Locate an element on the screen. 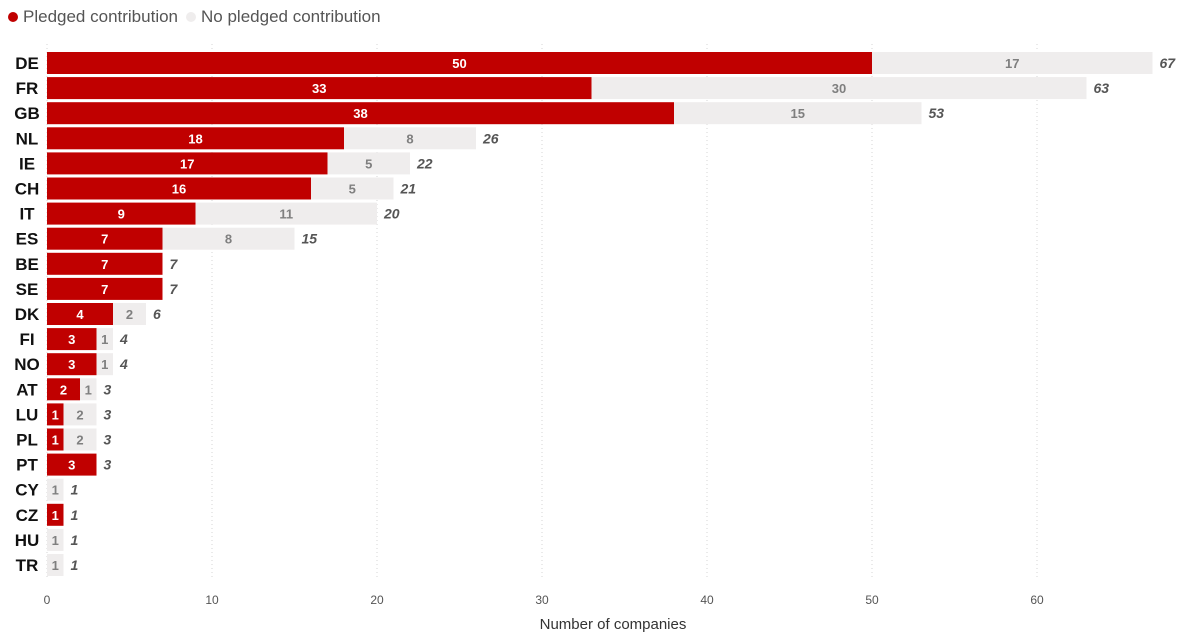  bar-no-pledged-value: 11 is located at coordinates (286, 214).